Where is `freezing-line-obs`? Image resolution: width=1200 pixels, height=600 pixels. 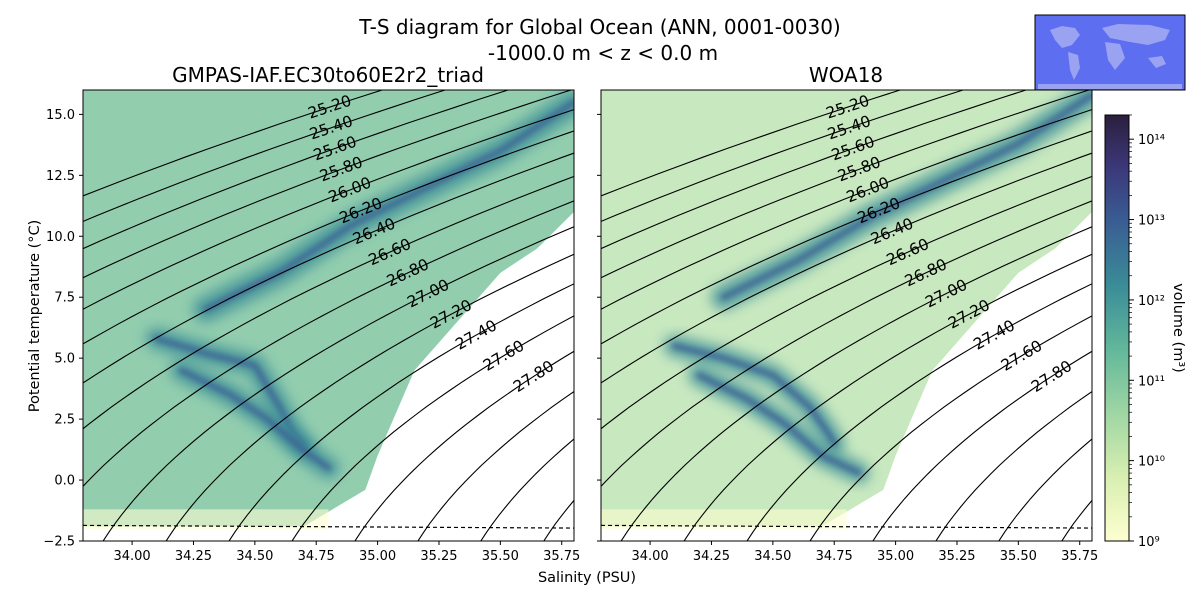
freezing-line-obs is located at coordinates (846, 526).